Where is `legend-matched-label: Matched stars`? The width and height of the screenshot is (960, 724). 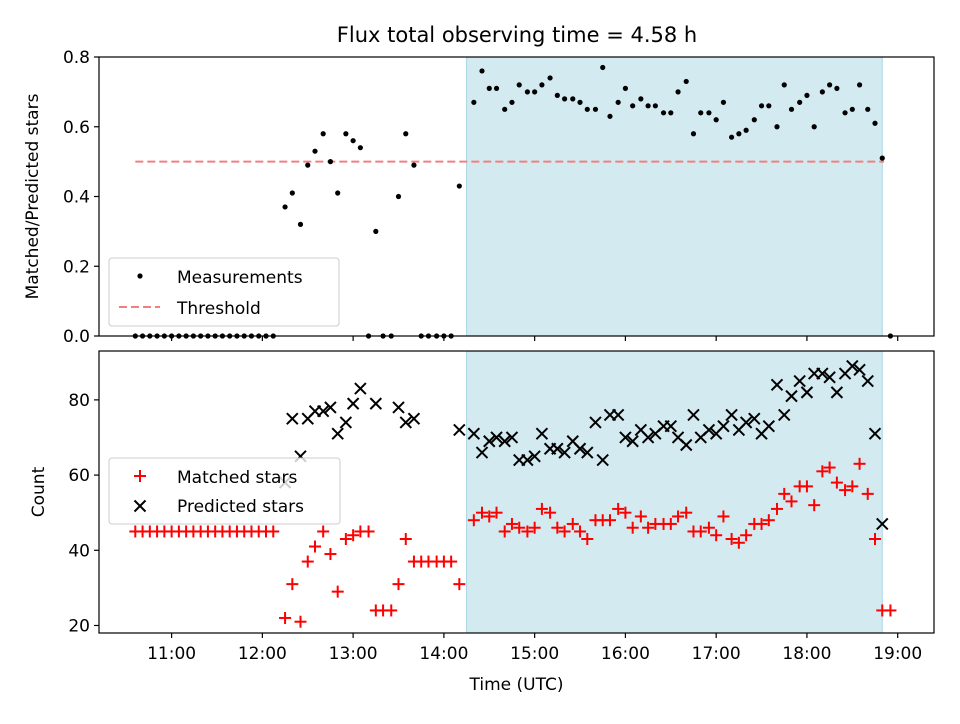 legend-matched-label: Matched stars is located at coordinates (237, 478).